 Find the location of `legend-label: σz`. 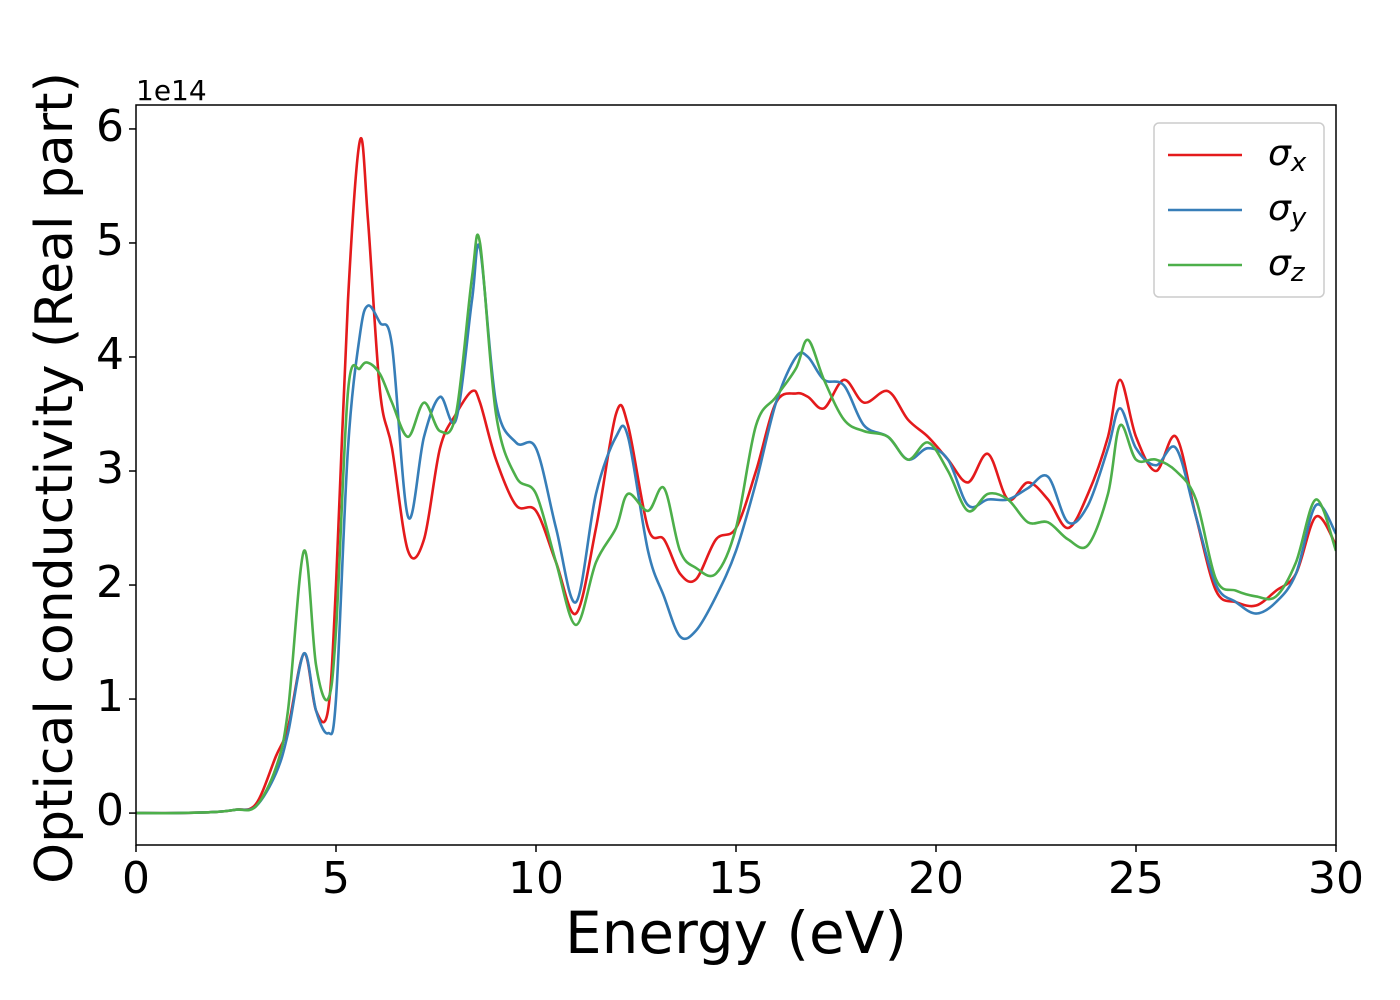

legend-label: σz is located at coordinates (1287, 265).